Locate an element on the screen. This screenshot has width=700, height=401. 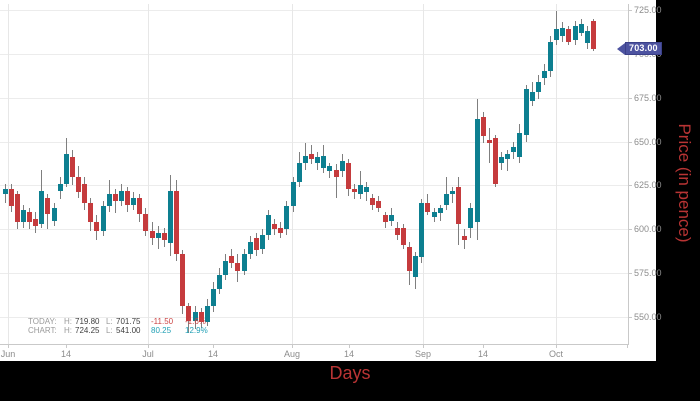
x-tick-label: Jun is located at coordinates (8, 354).